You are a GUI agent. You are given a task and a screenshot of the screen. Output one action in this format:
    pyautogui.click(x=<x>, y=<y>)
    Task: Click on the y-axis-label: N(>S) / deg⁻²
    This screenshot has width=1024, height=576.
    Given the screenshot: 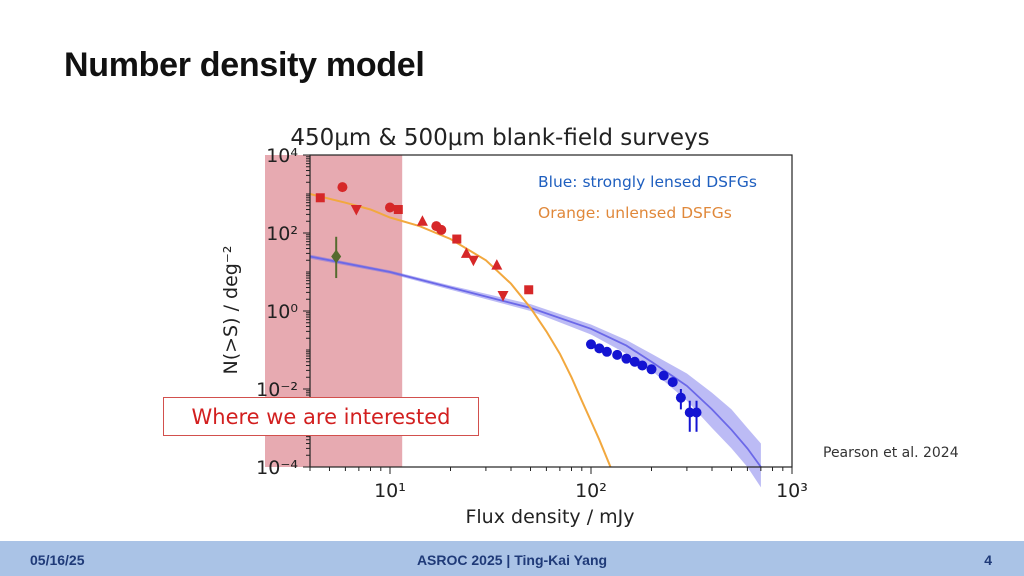 What is the action you would take?
    pyautogui.click(x=231, y=310)
    